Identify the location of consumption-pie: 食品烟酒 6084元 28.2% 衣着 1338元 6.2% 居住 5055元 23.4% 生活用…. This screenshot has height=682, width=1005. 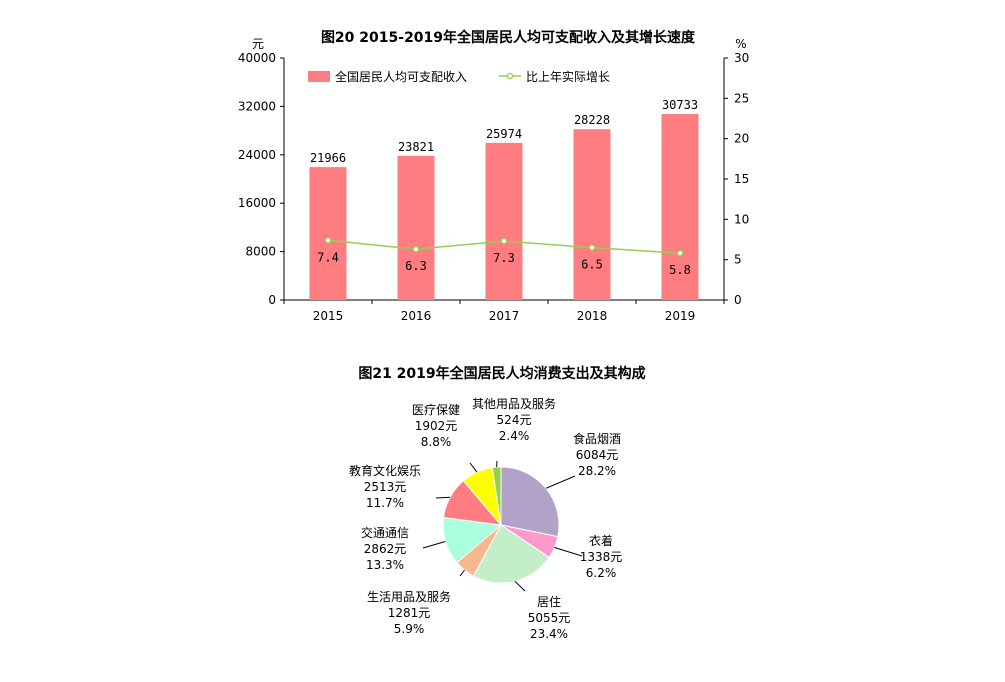
(485, 518).